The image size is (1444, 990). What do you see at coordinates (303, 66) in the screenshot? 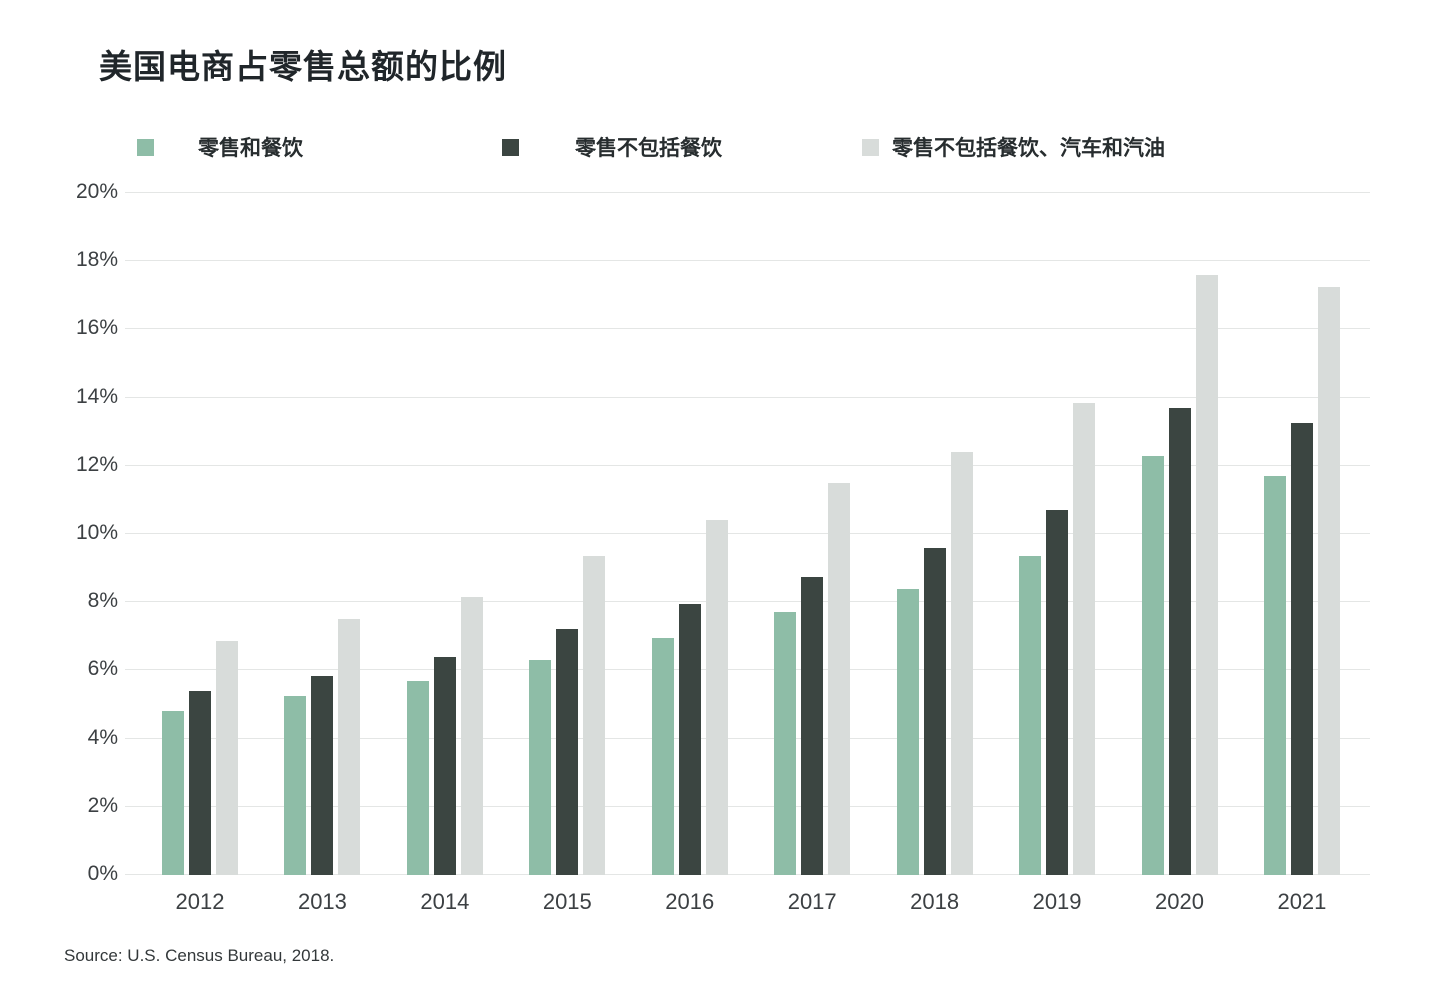
I see `chart-title: 美国电商占零售总额的比例` at bounding box center [303, 66].